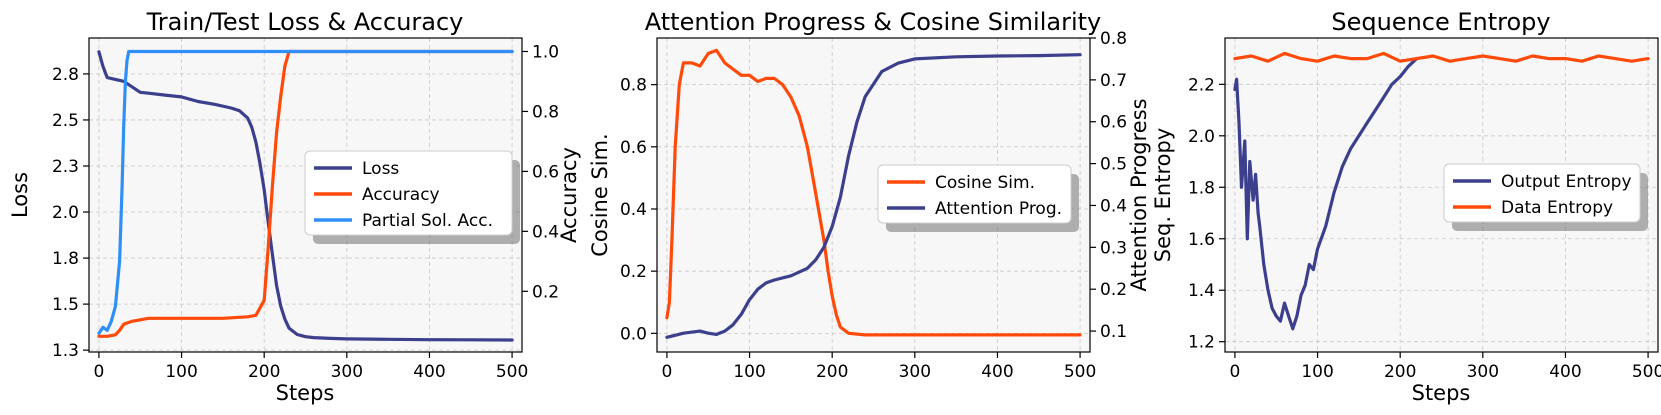 The image size is (1661, 415). I want to click on legend: Cosine Sim. Attention Prog., so click(978, 198).